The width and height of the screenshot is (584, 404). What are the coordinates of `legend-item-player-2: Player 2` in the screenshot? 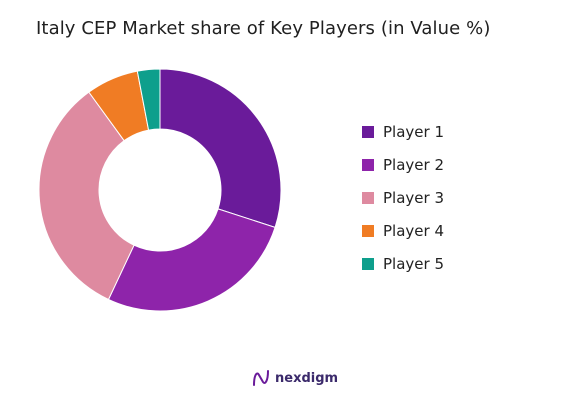 It's located at (403, 164).